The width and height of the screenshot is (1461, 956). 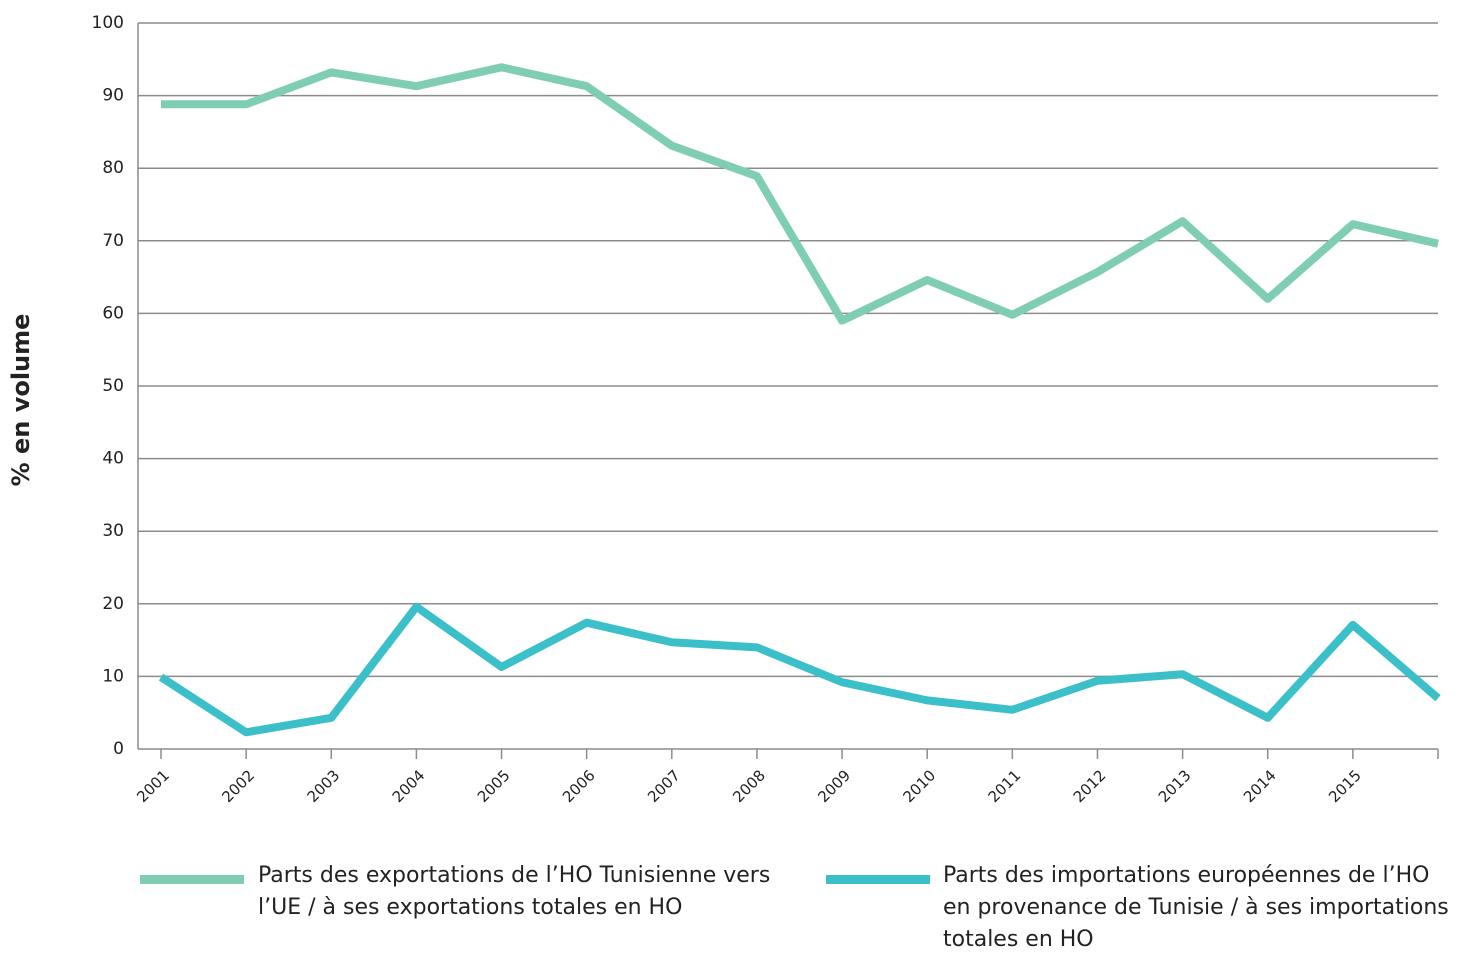 I want to click on x-tick-label: 2013, so click(x=1175, y=786).